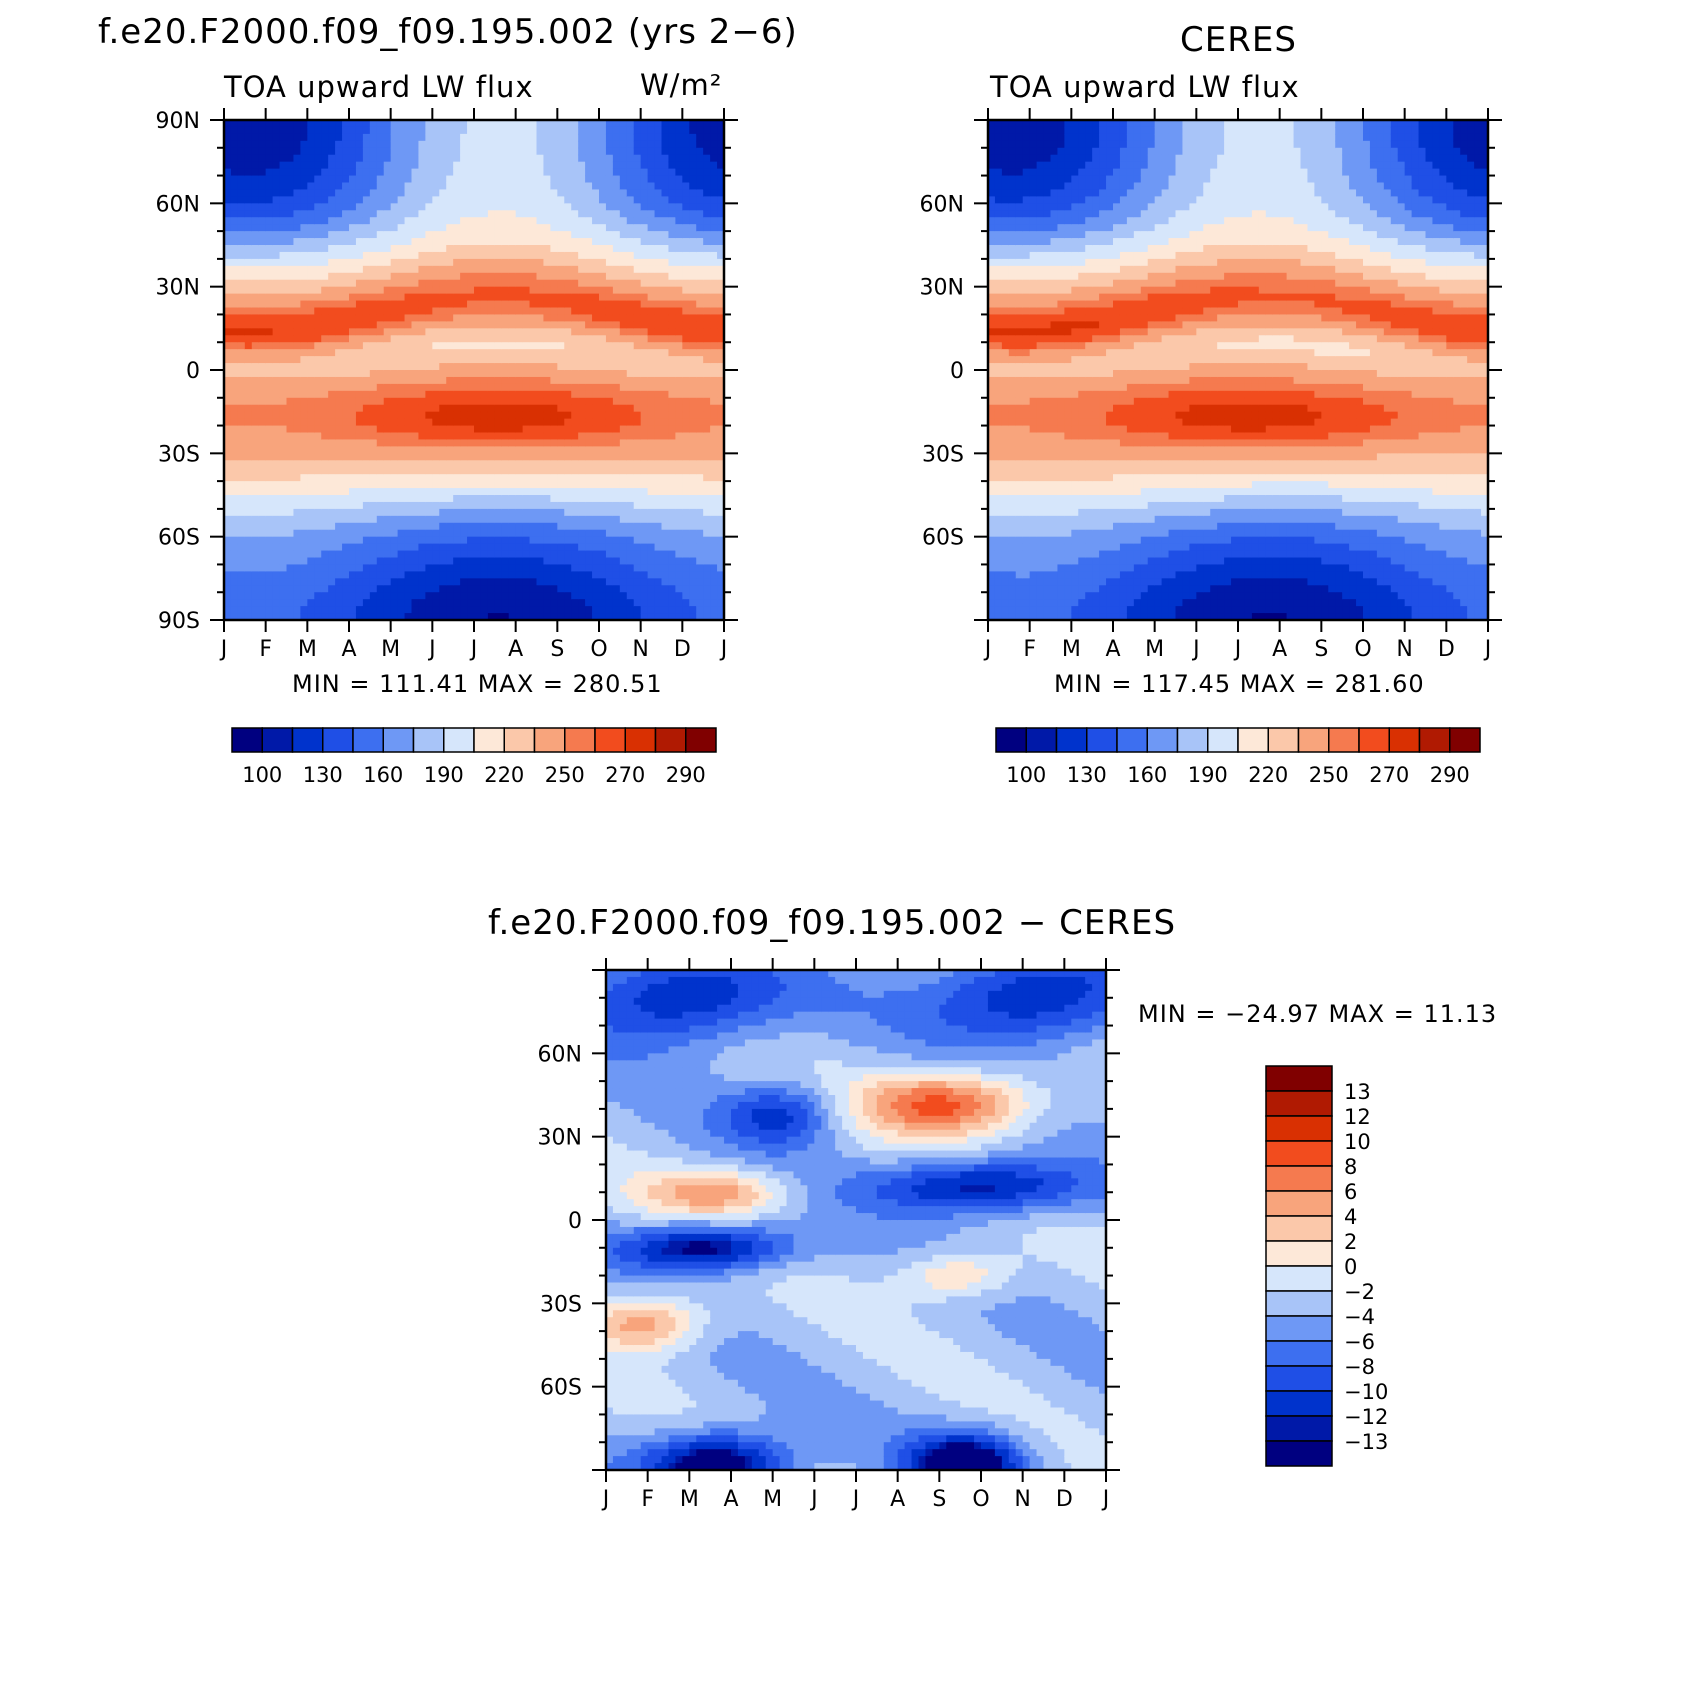 This screenshot has height=1697, width=1697. Describe the element at coordinates (383, 775) in the screenshot. I see `panel1-colorbar-label: 160` at that location.